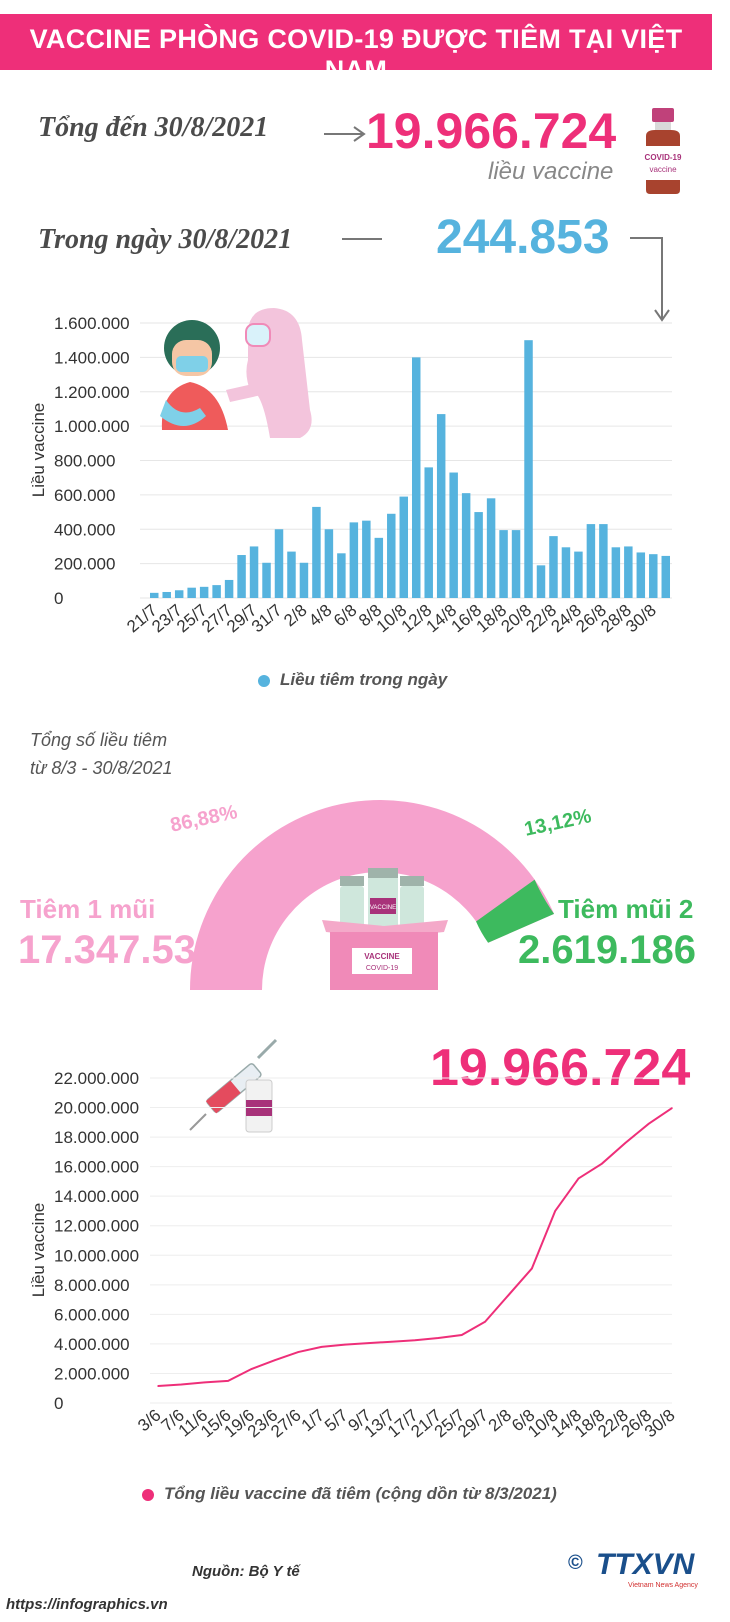 This screenshot has width=730, height=1622. I want to click on line-ytick-label: 8.000.000, so click(92, 1285).